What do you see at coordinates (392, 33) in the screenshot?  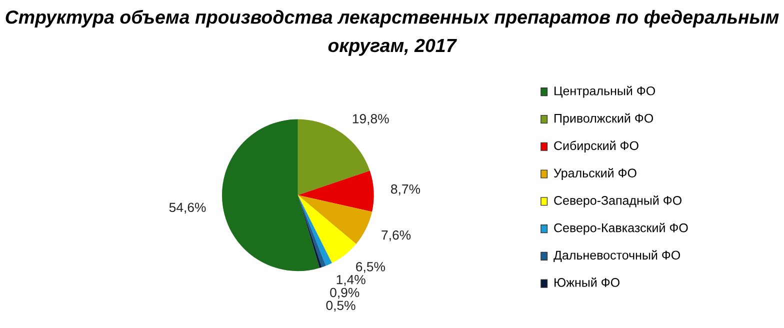 I see `chart-title: Структура объема производства лекарственных препаратов по федеральным округам, 2017` at bounding box center [392, 33].